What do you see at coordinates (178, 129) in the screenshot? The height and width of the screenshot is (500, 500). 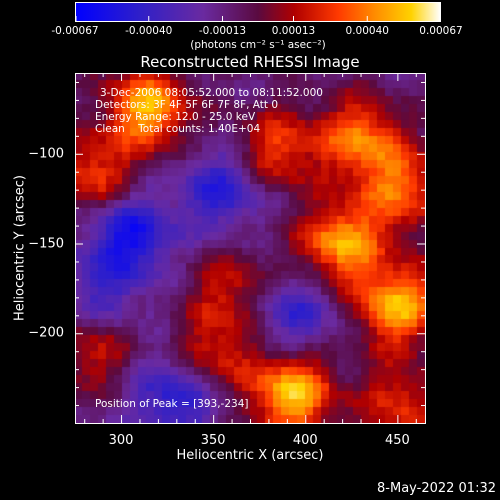 I see `annotation-clean: Clean Total counts: 1.40E+04` at bounding box center [178, 129].